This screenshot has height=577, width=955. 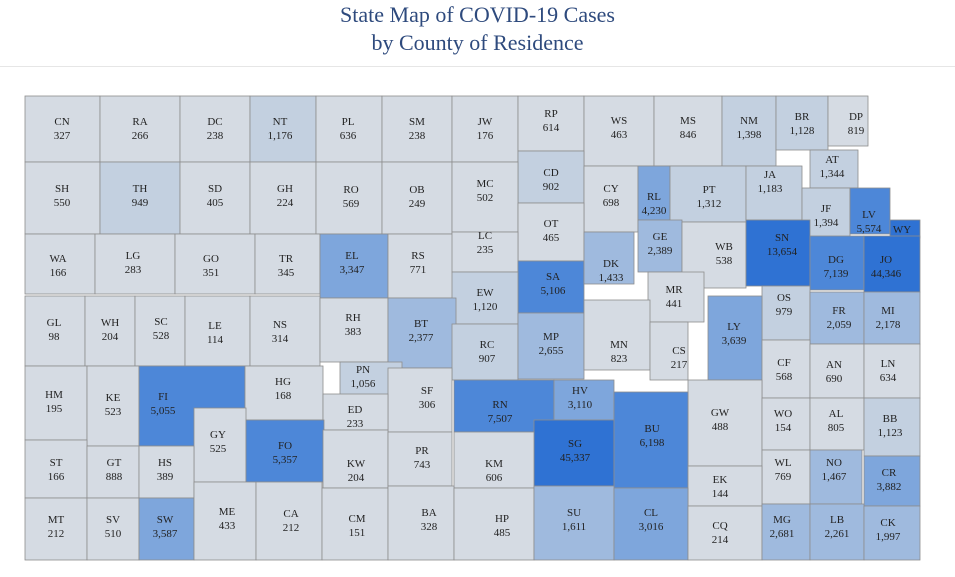 I want to click on county-ra: RA 266, so click(x=140, y=129).